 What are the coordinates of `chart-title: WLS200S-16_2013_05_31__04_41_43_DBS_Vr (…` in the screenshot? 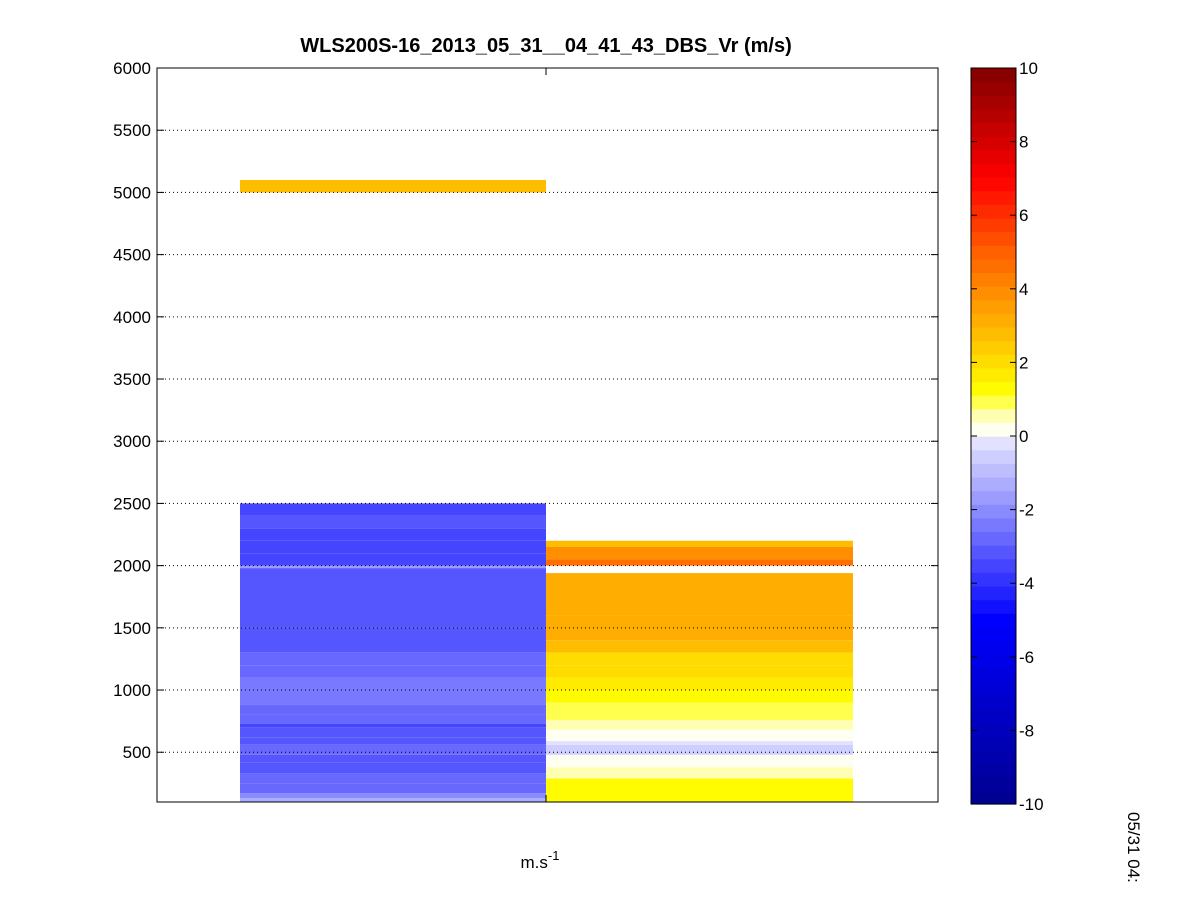 It's located at (545, 46).